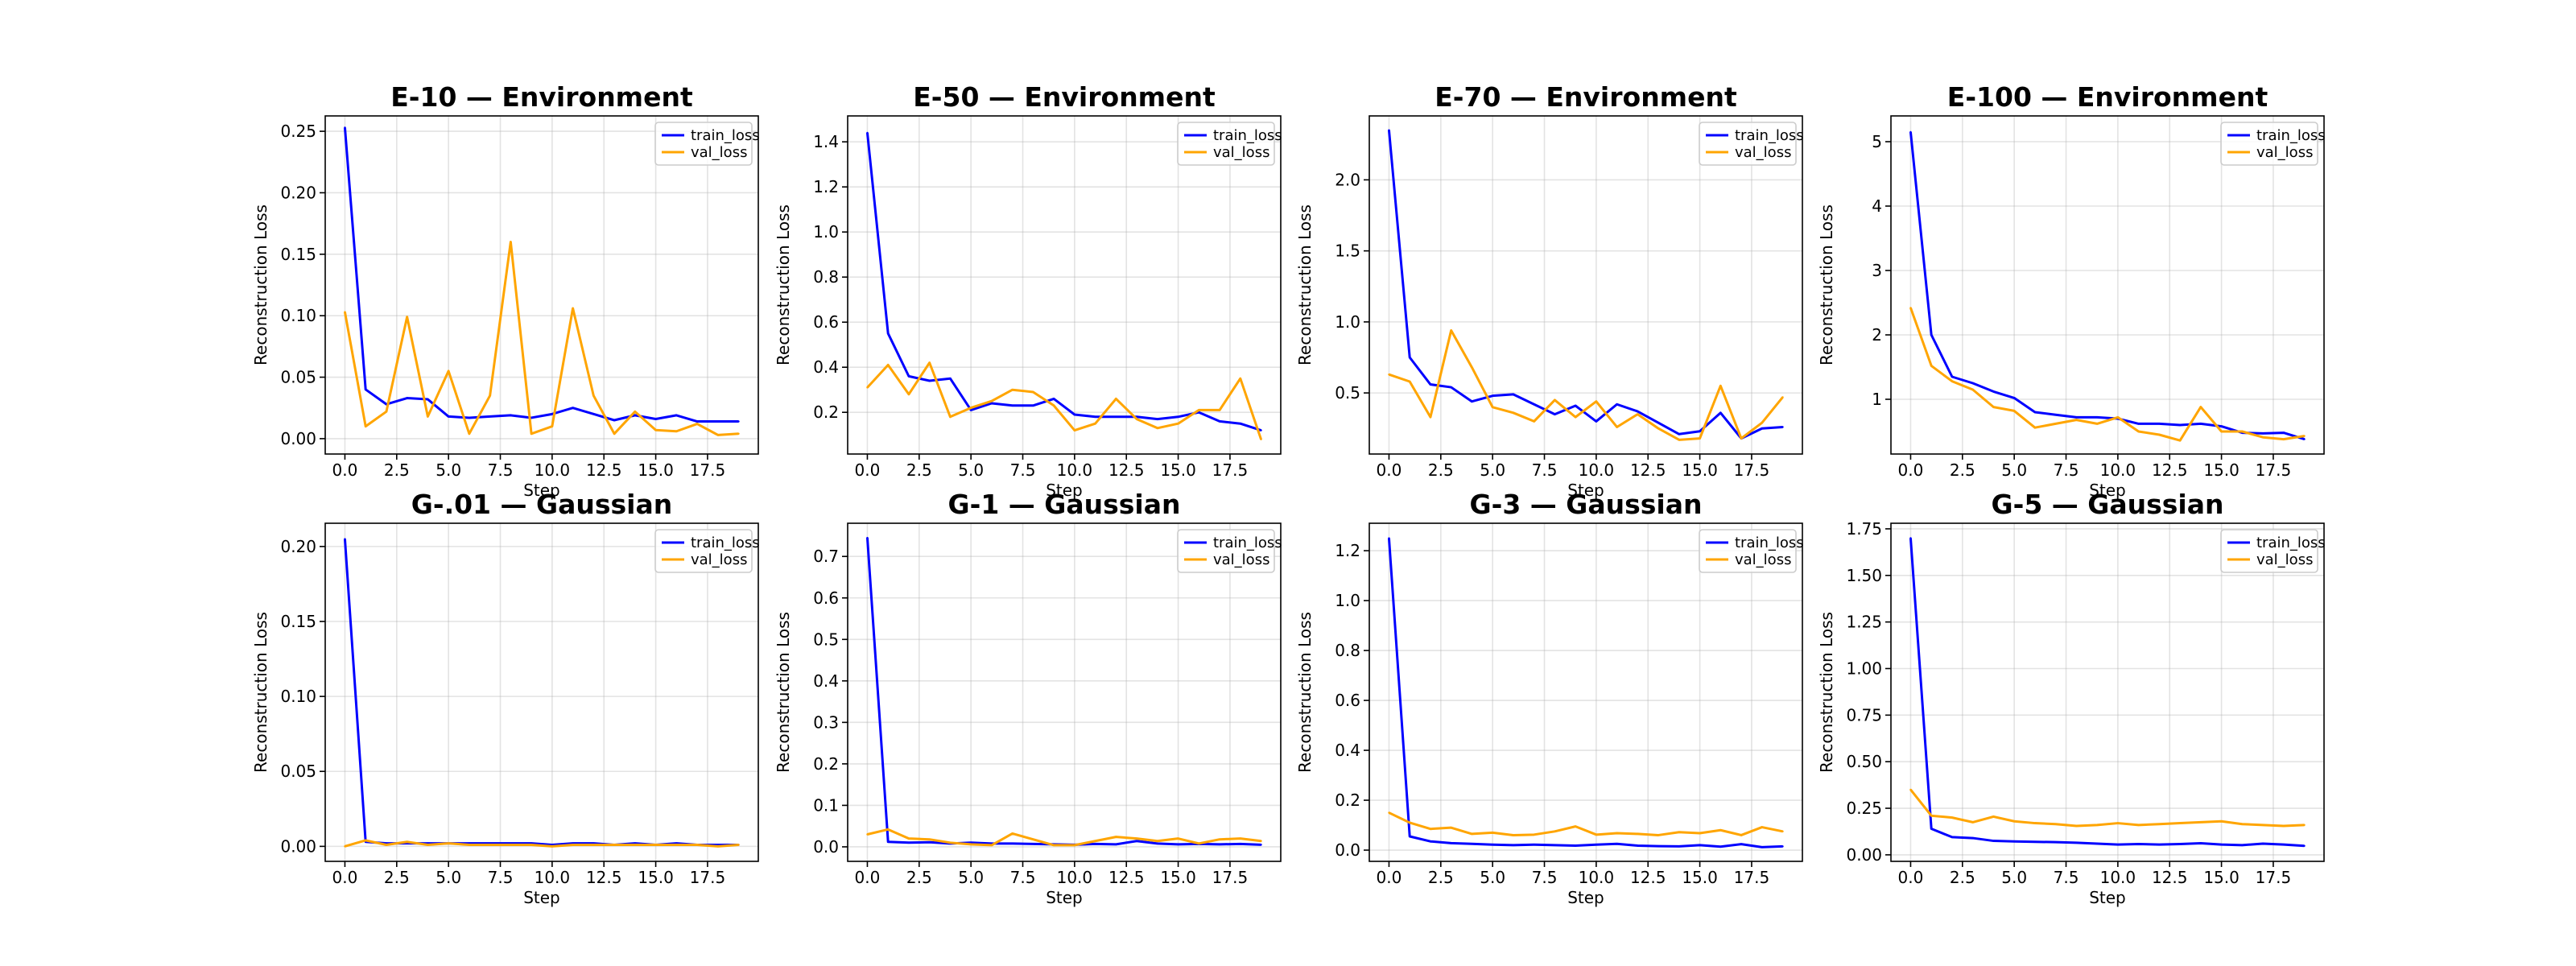  What do you see at coordinates (2170, 877) in the screenshot?
I see `x-tick-label: 12.5` at bounding box center [2170, 877].